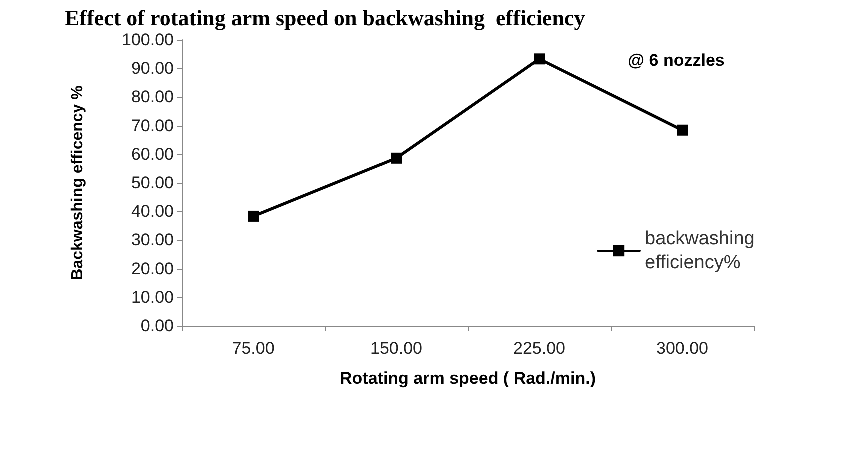  I want to click on y-tick-label: 0.00, so click(157, 326).